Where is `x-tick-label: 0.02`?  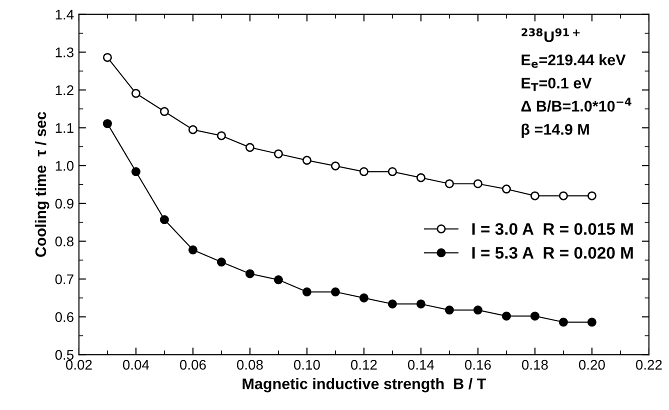 x-tick-label: 0.02 is located at coordinates (79, 365).